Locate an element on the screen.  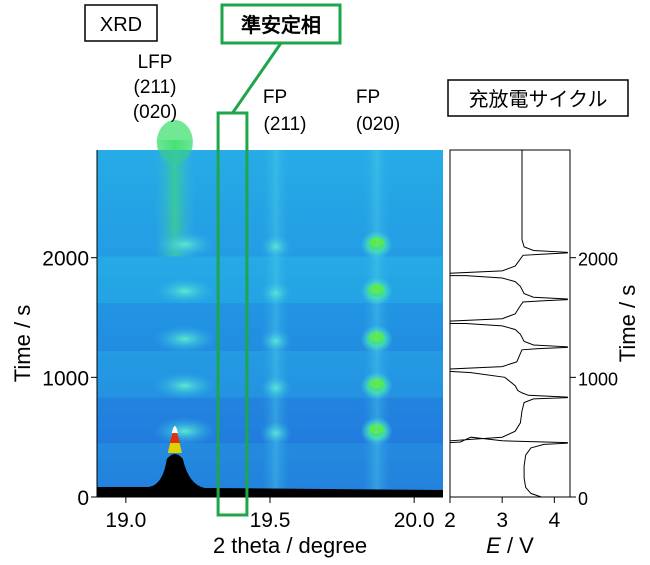
metastable-label-box is located at coordinates (281, 24).